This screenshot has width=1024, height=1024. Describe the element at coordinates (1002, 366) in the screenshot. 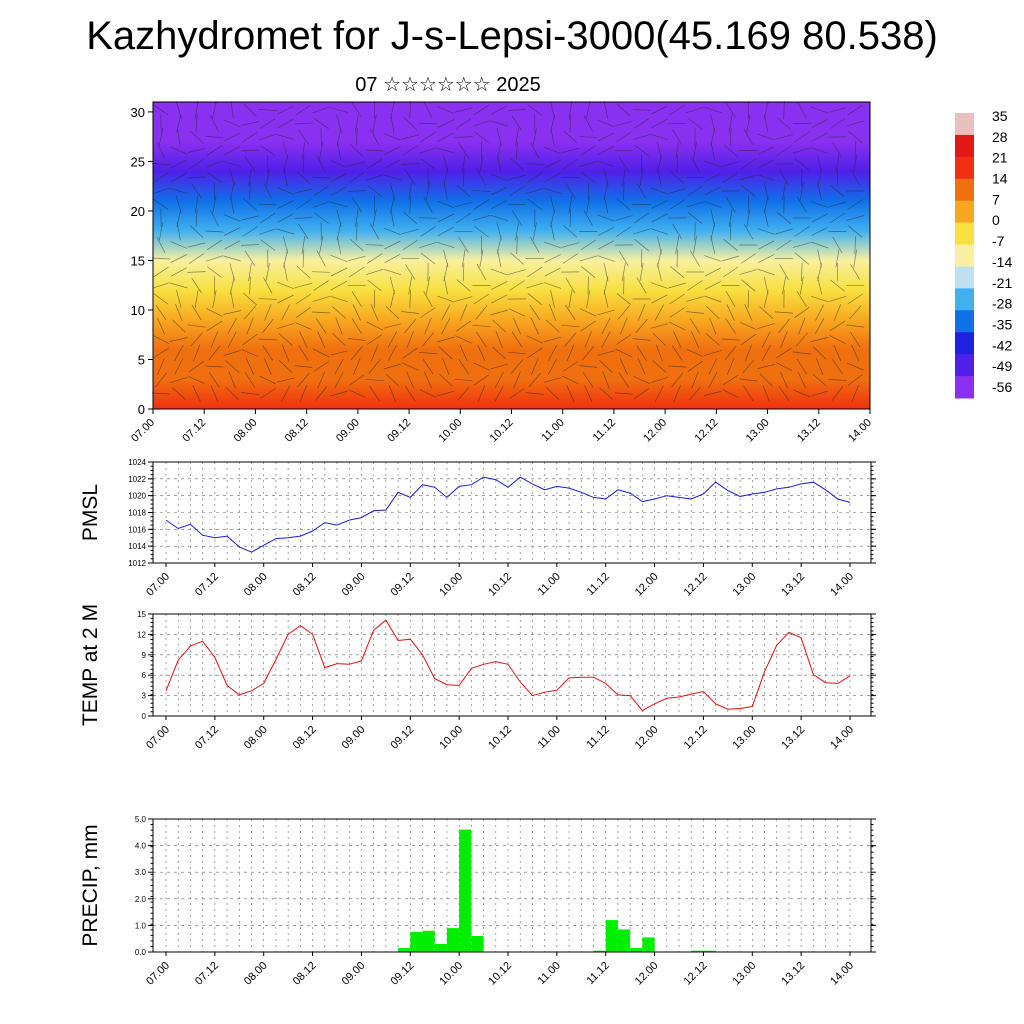

I see `colorbar-label: -49` at that location.